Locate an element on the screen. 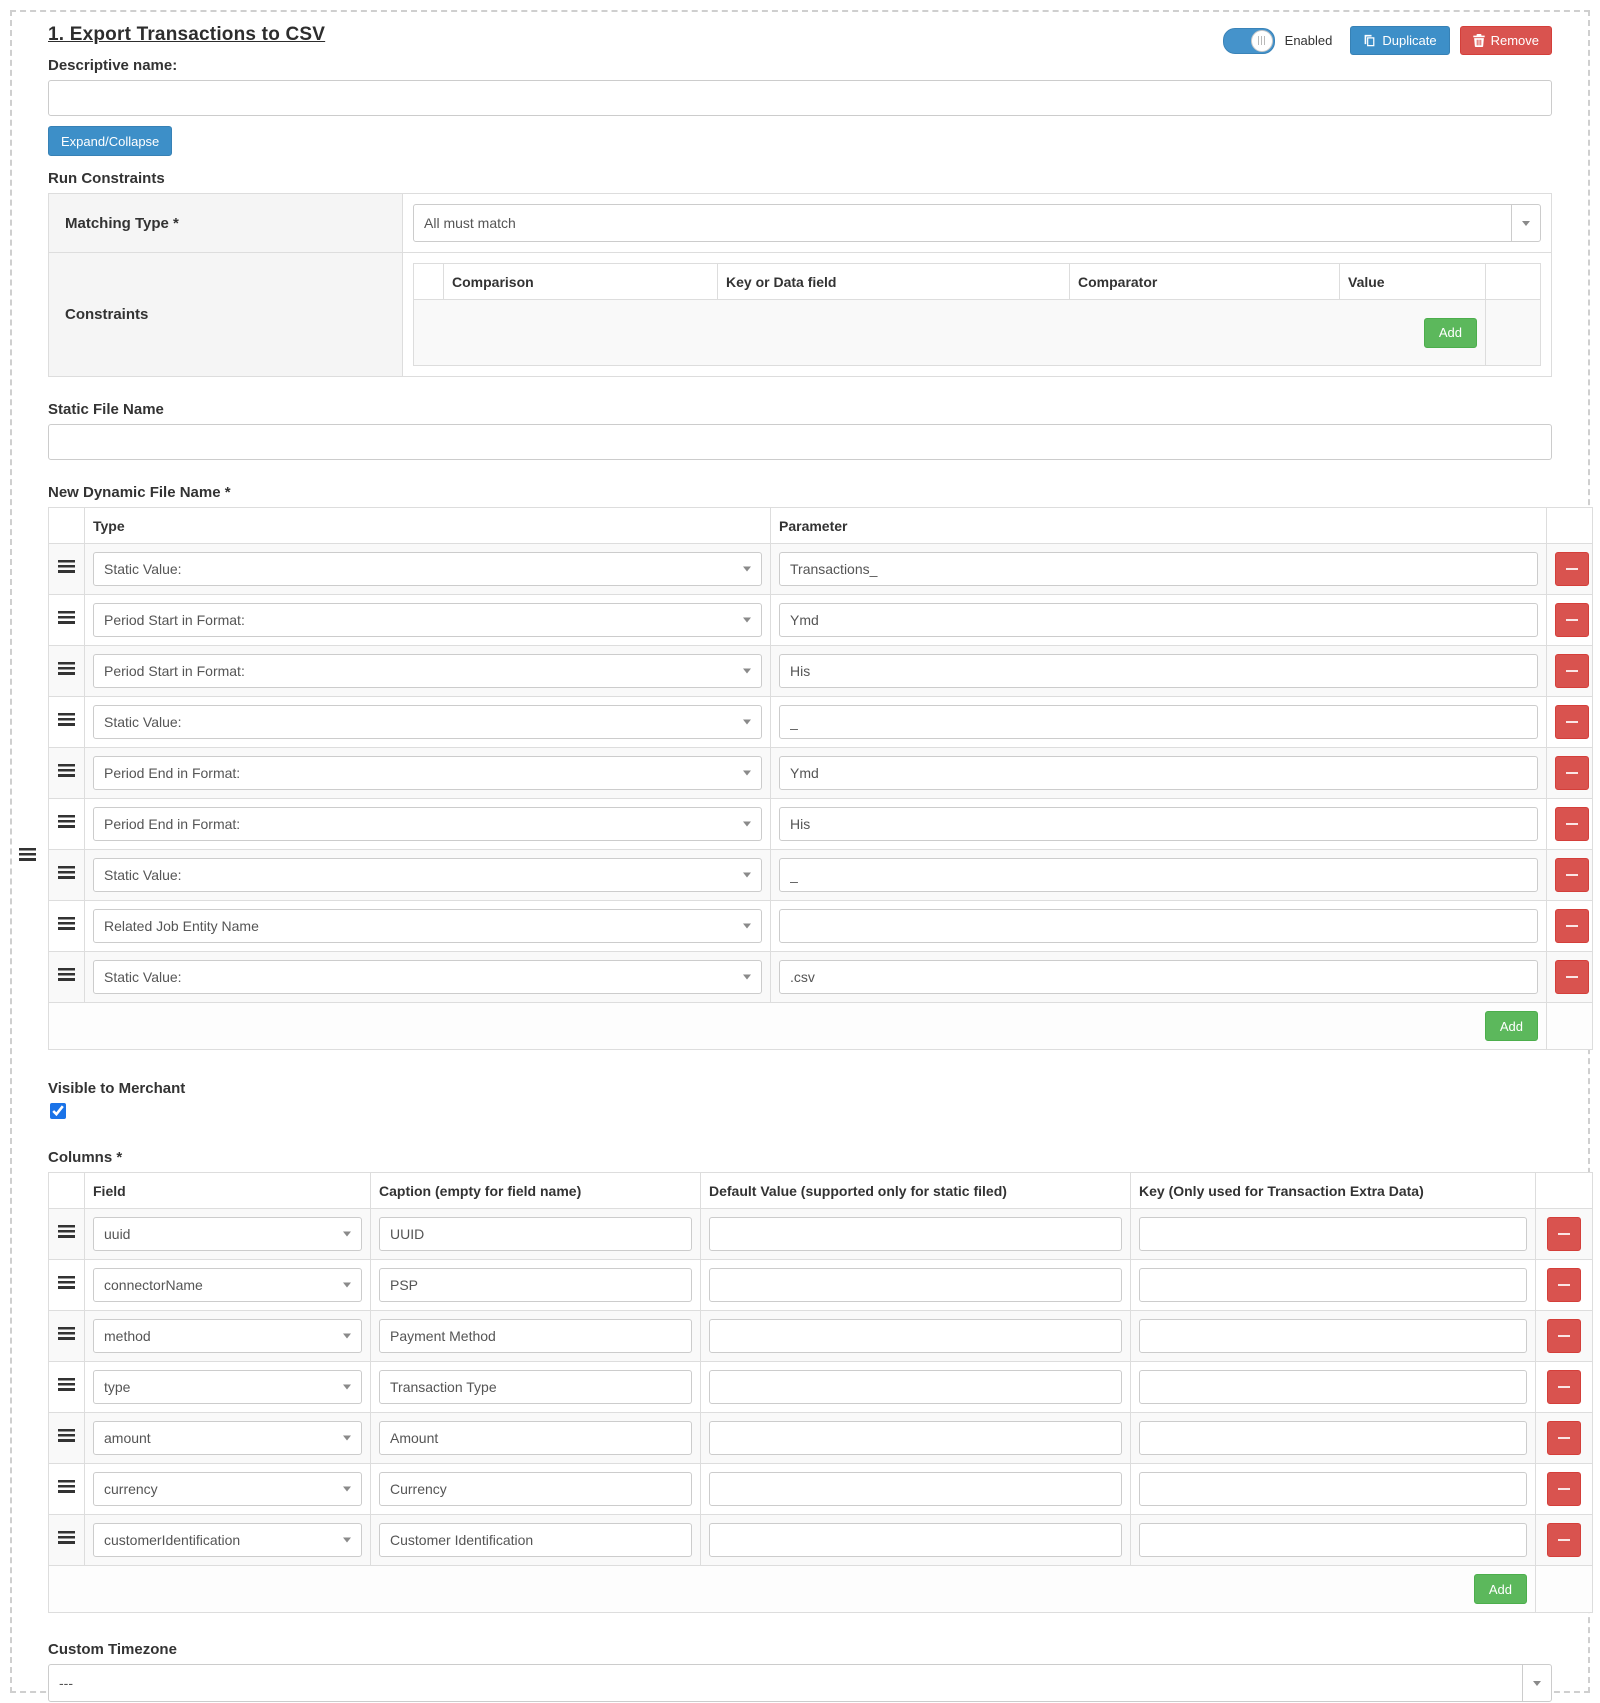 This screenshot has width=1600, height=1703. column-field-select: type is located at coordinates (227, 1387).